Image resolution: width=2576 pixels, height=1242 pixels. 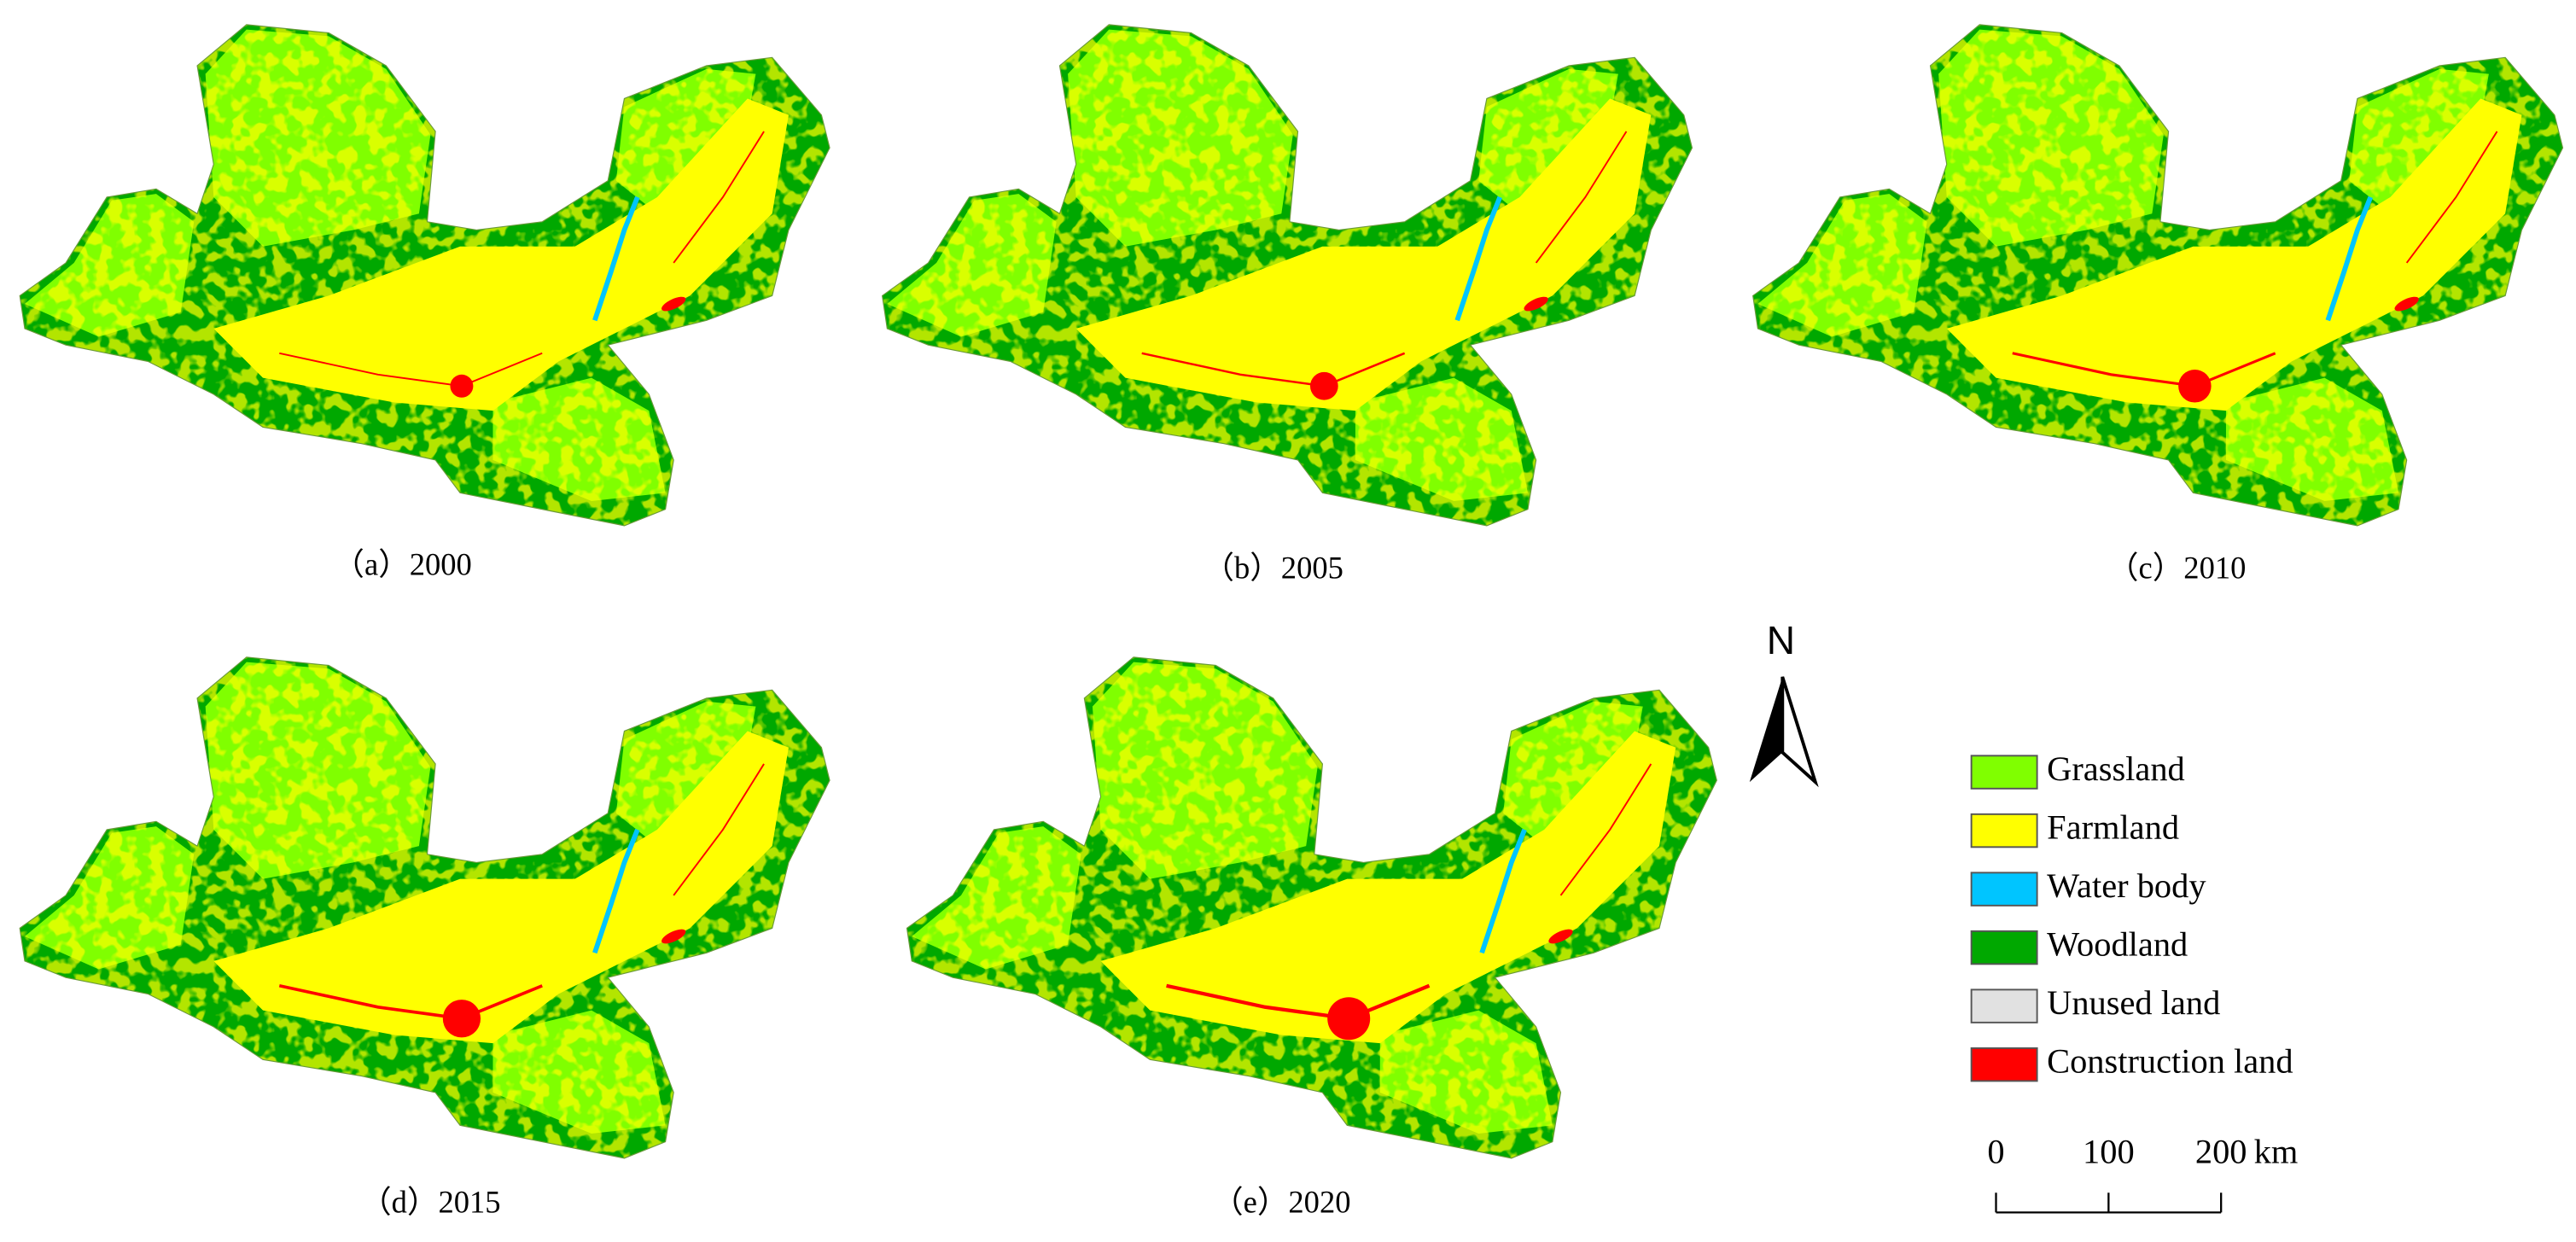 What do you see at coordinates (1799, 732) in the screenshot?
I see `arrow-right` at bounding box center [1799, 732].